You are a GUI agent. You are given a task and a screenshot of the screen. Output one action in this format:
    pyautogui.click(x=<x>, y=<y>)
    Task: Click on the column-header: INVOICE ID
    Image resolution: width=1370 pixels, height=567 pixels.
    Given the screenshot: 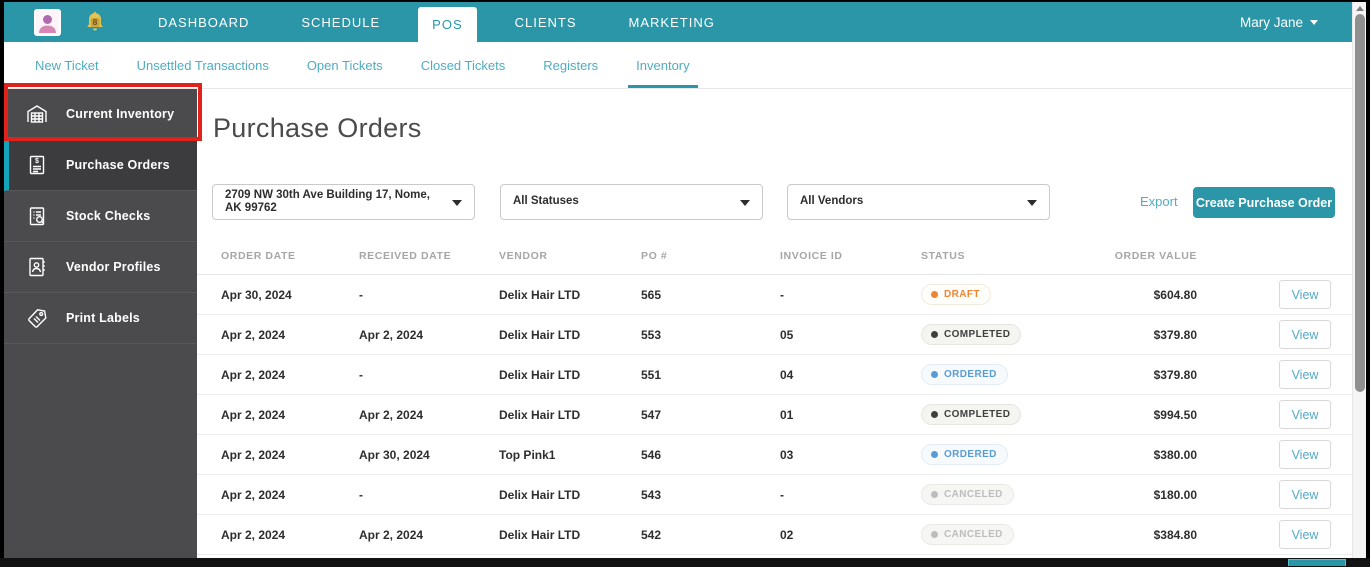 What is the action you would take?
    pyautogui.click(x=811, y=255)
    